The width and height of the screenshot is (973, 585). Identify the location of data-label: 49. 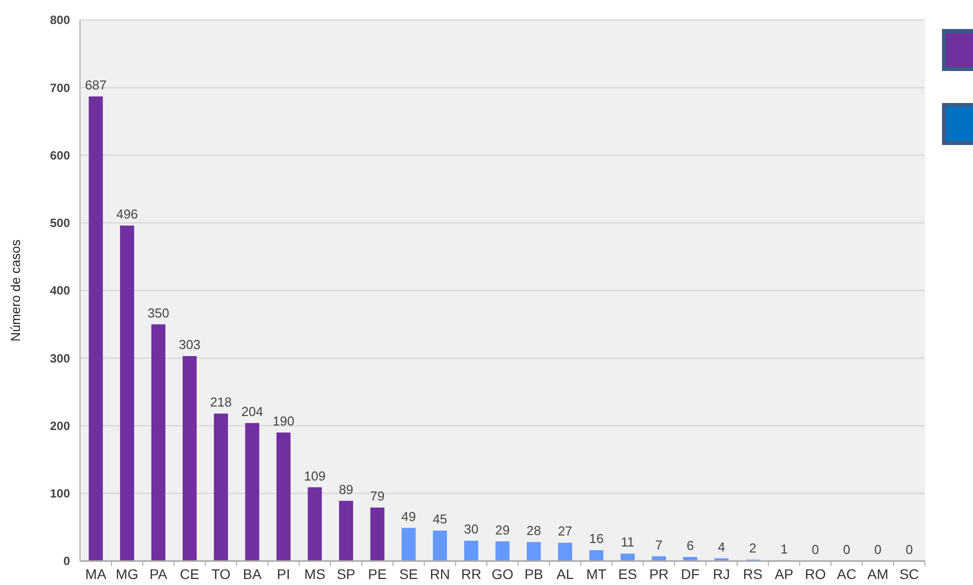
(408, 516).